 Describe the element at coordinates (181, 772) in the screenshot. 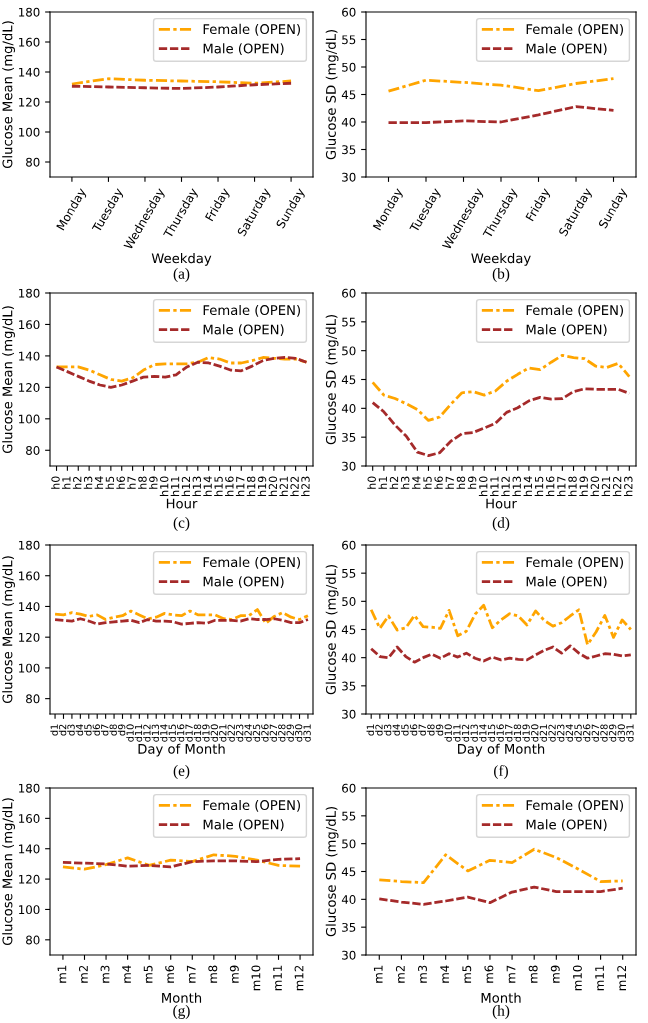

I see `text: (e)` at that location.